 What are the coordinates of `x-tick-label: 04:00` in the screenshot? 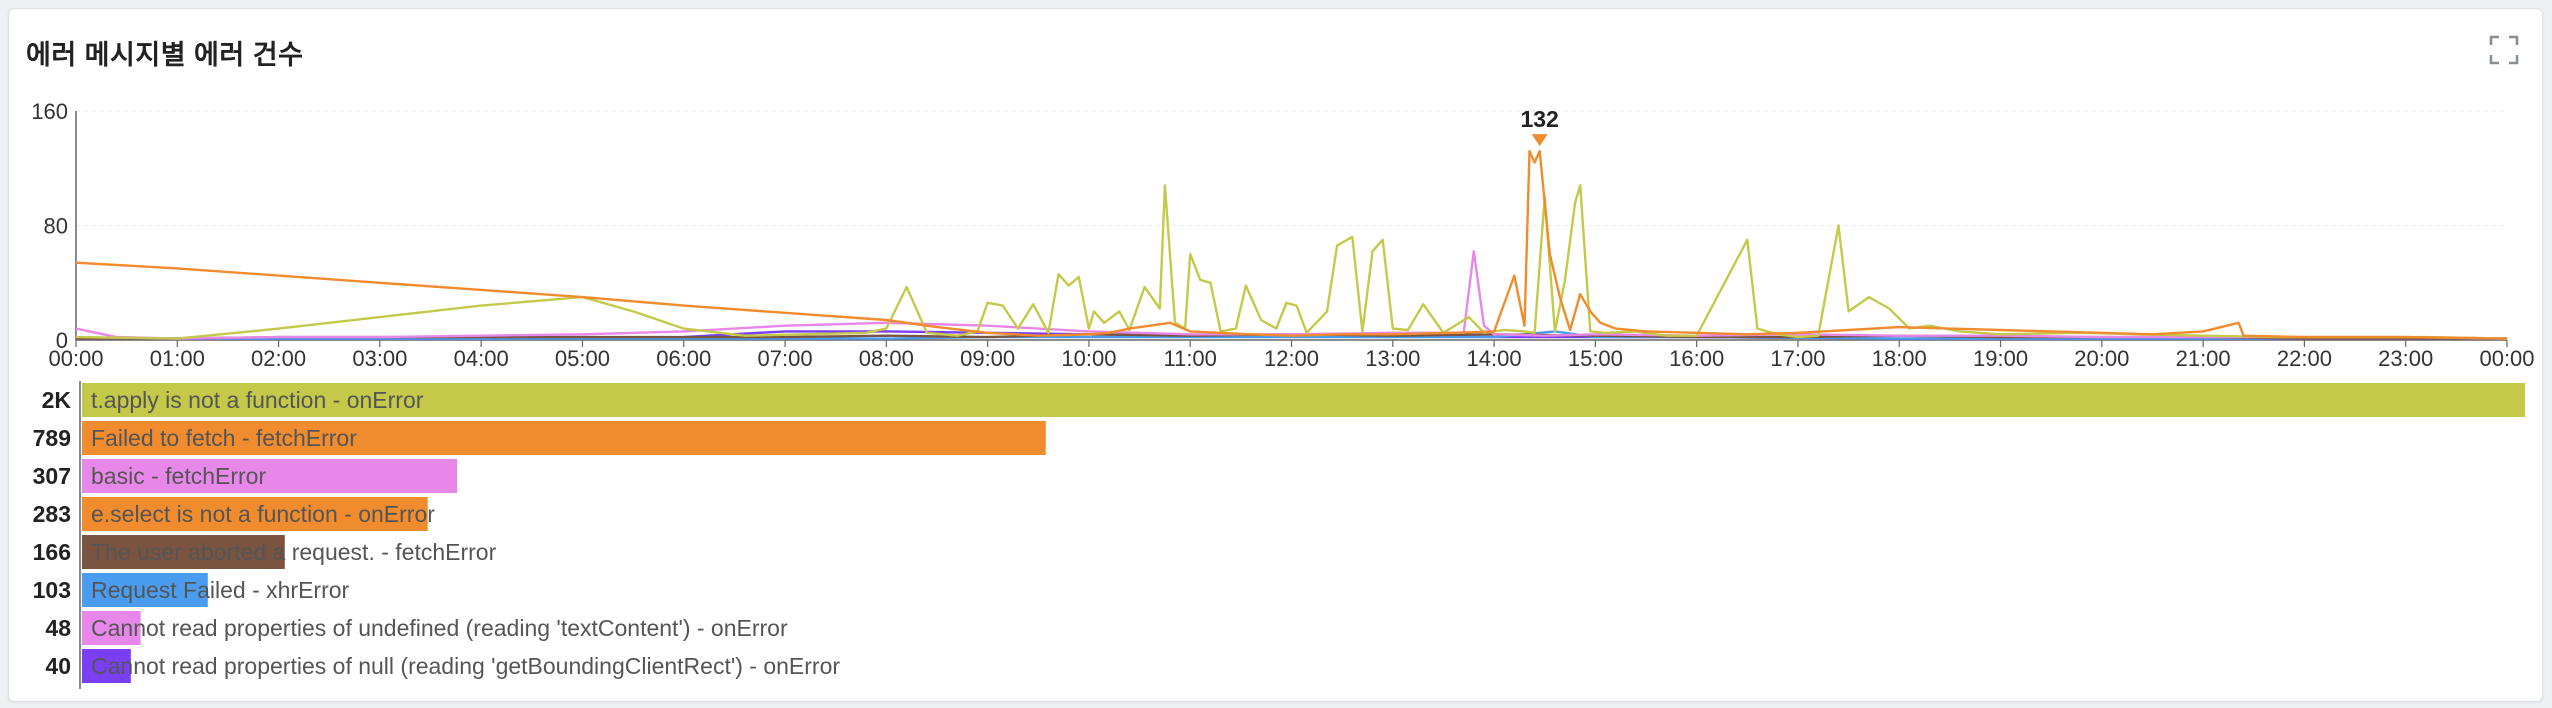 It's located at (481, 358).